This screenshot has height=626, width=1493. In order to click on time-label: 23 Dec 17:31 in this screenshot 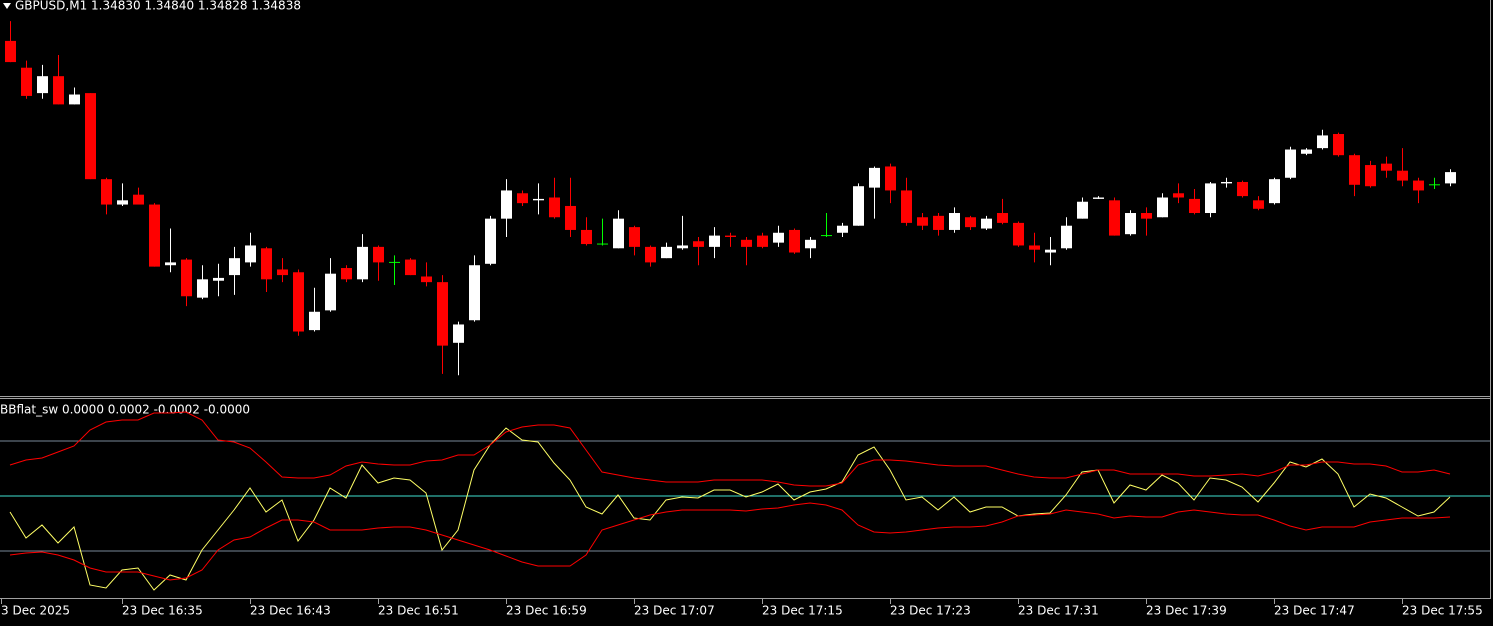, I will do `click(1058, 611)`.